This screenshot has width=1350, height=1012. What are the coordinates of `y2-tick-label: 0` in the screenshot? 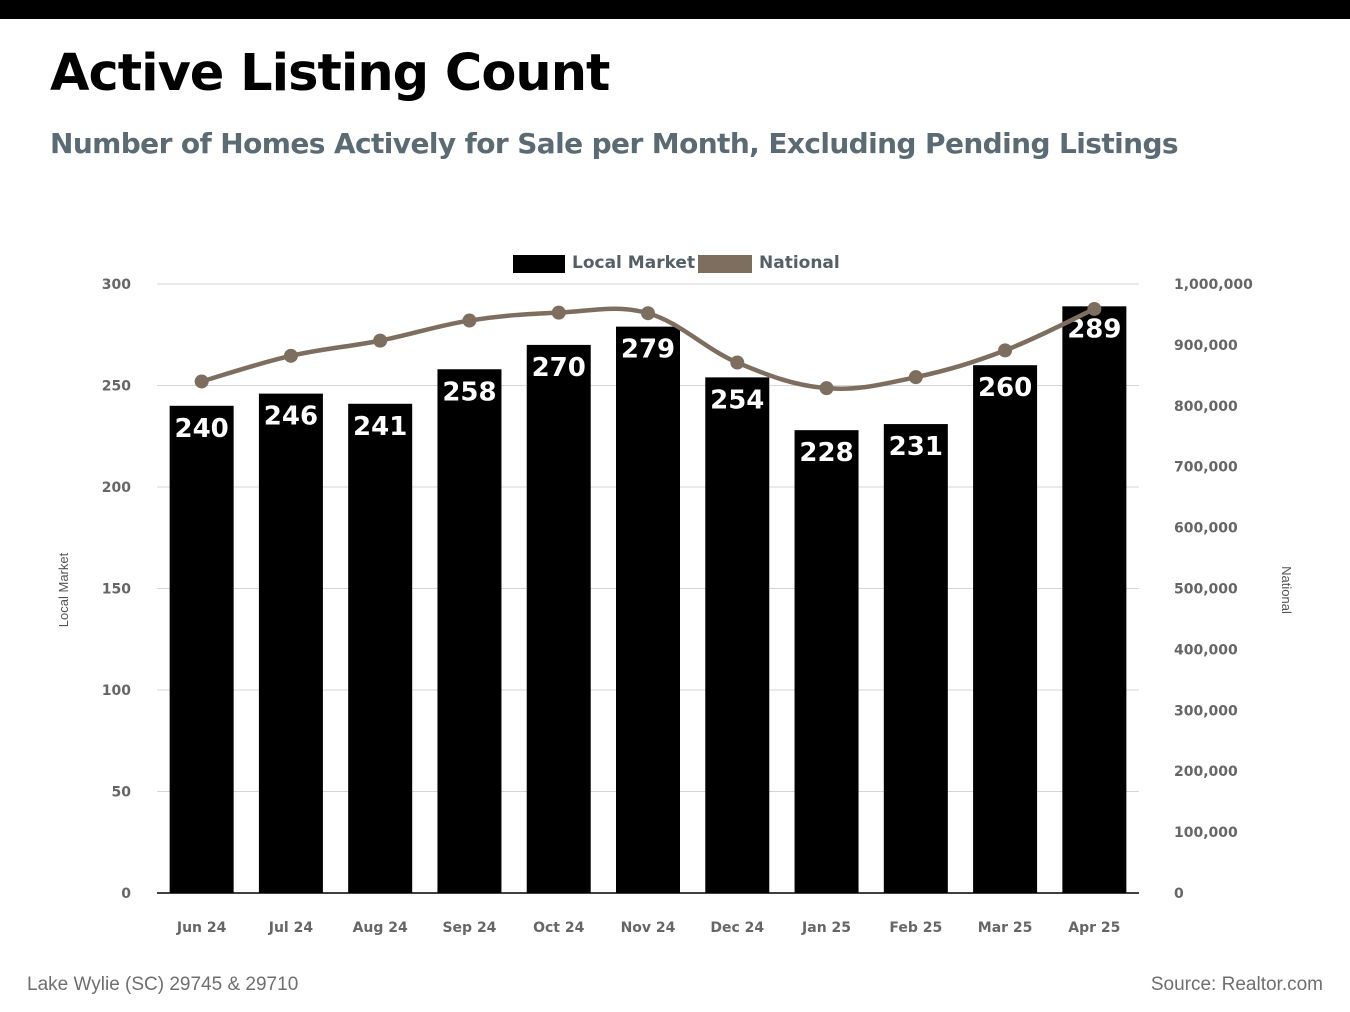 It's located at (1179, 894).